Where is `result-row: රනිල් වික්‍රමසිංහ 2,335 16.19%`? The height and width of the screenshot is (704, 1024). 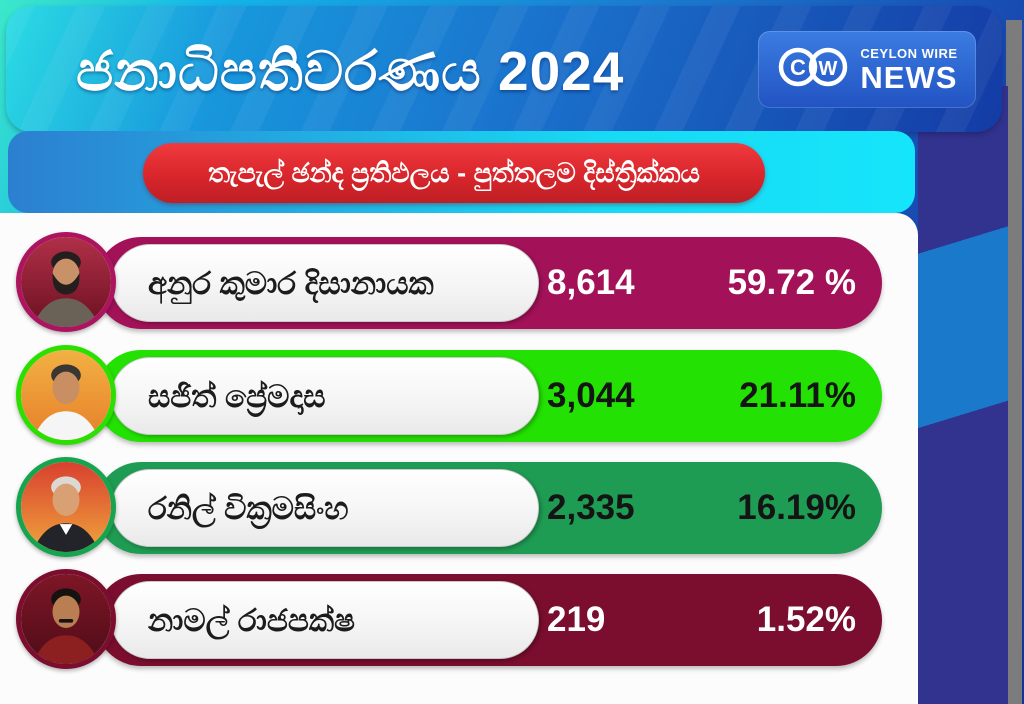
result-row: රනිල් වික්‍රමසිංහ 2,335 16.19% is located at coordinates (459, 507).